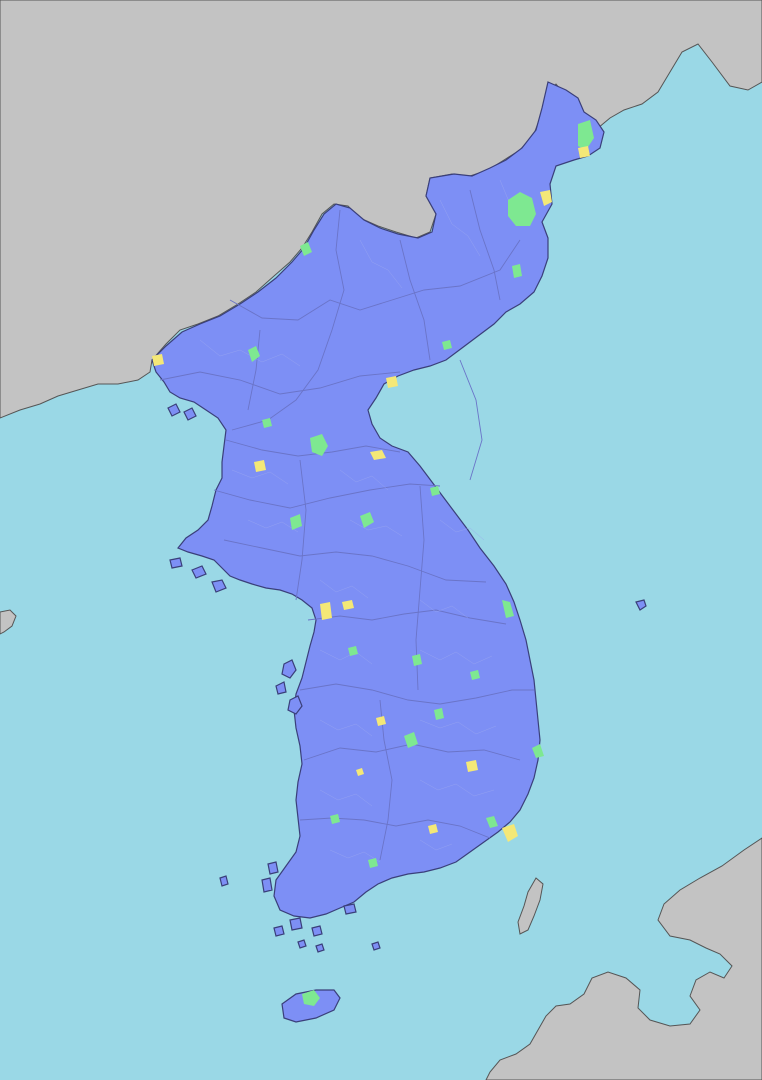 Image resolution: width=762 pixels, height=1080 pixels. What do you see at coordinates (530, 906) in the screenshot?
I see `neighbor-land-tsushima` at bounding box center [530, 906].